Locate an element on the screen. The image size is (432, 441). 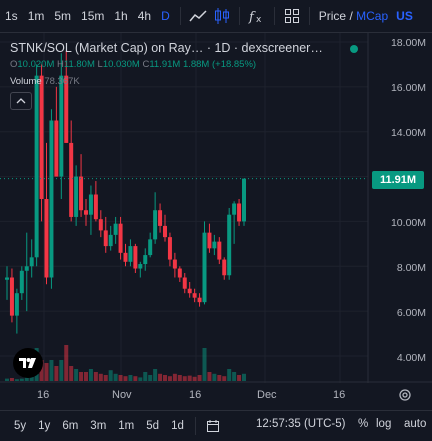
timeframe-4h: 4h is located at coordinates (144, 16).